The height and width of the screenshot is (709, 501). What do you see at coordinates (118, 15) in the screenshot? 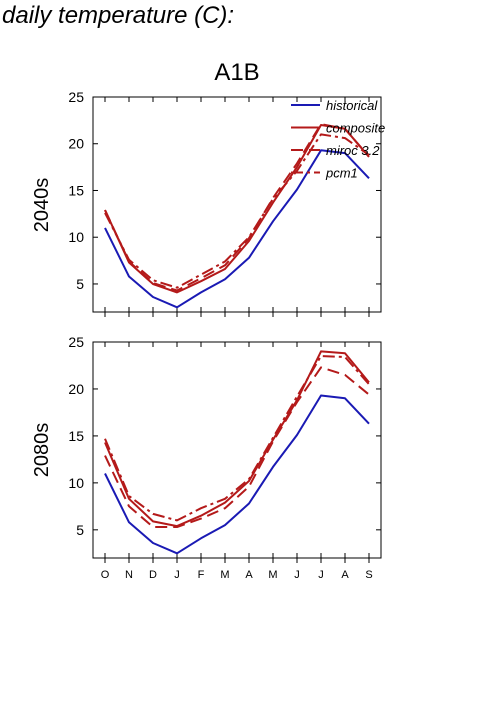
I see `figure-title: daily temperature (C):` at bounding box center [118, 15].